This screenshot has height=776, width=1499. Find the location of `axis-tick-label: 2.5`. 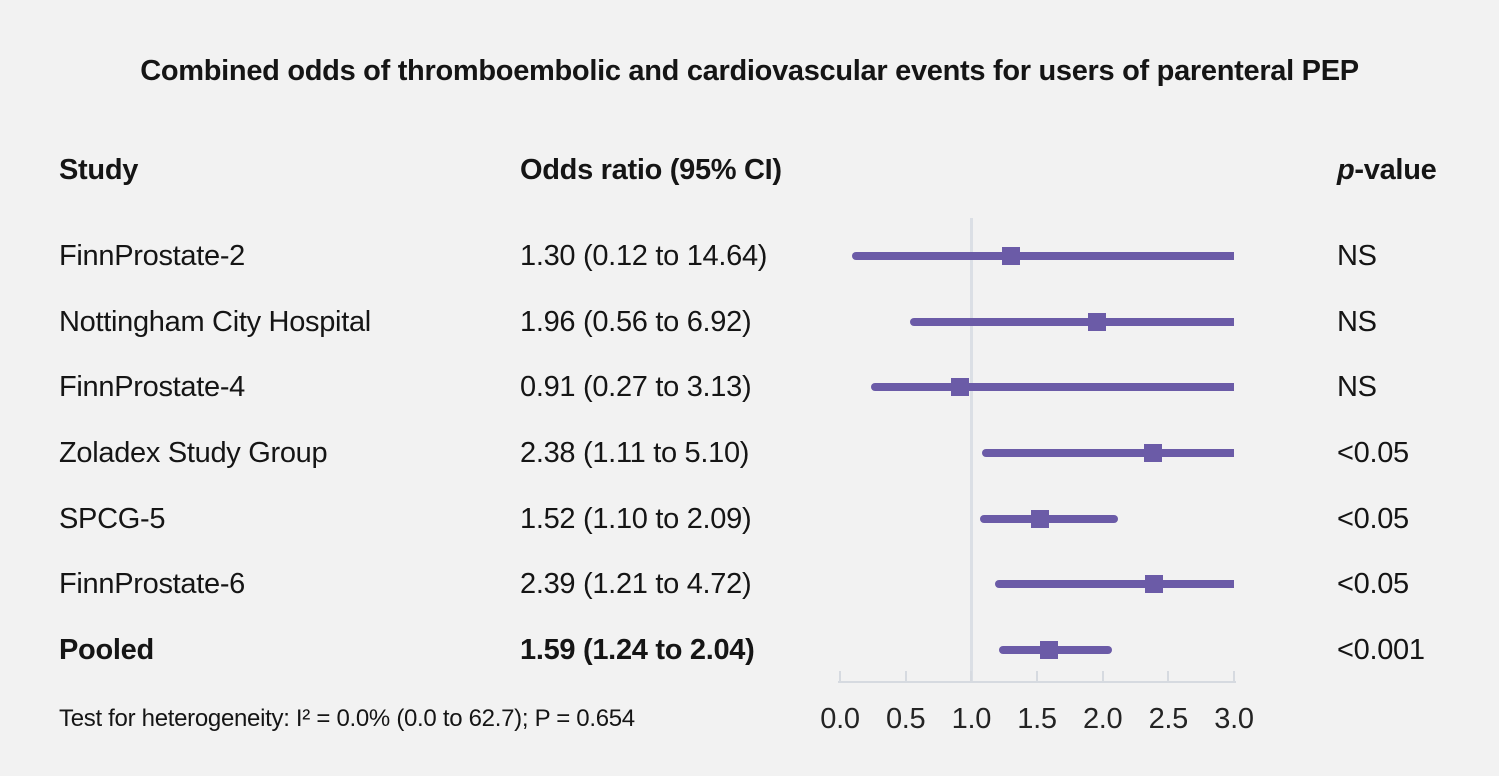

axis-tick-label: 2.5 is located at coordinates (1168, 719).